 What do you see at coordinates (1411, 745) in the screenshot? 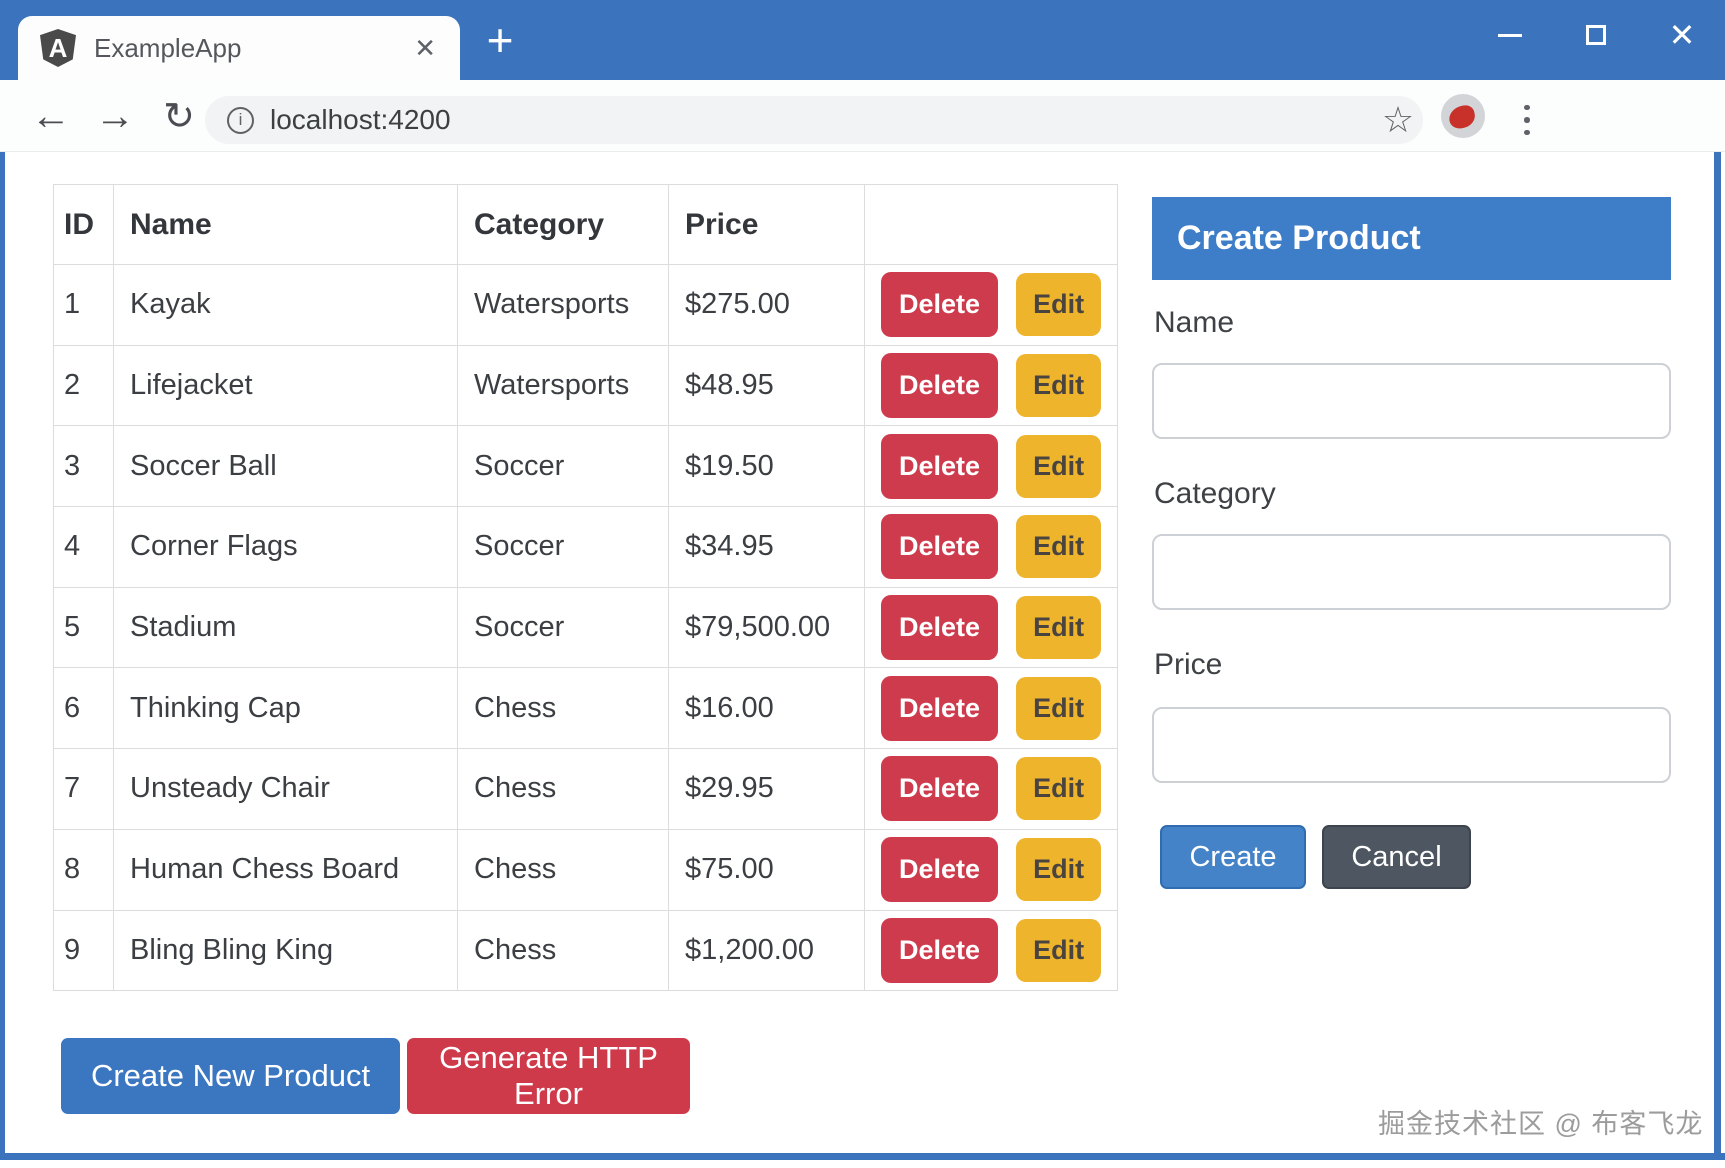
I see `price-field` at bounding box center [1411, 745].